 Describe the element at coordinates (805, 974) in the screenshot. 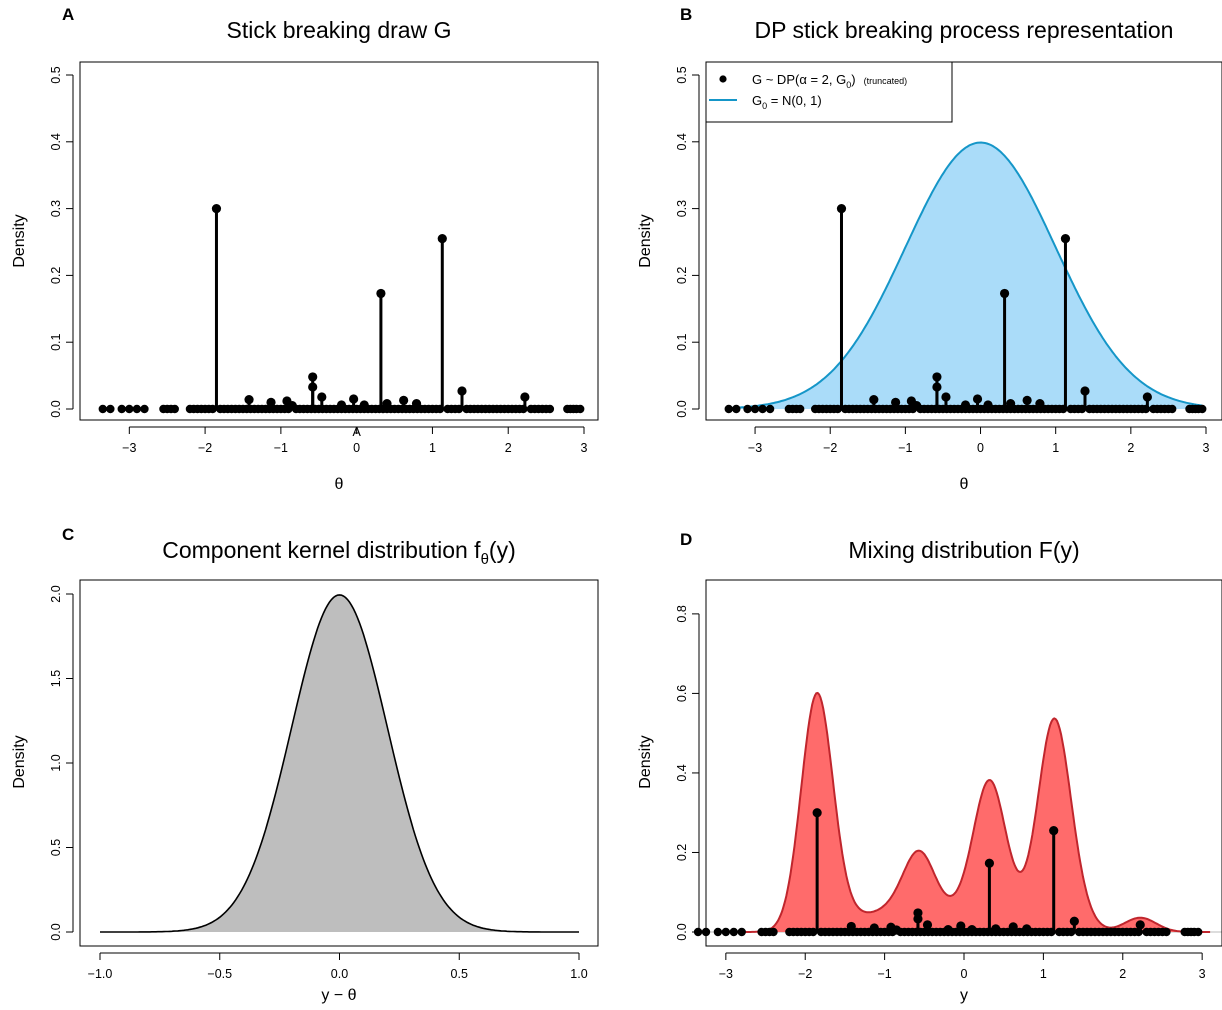

I see `panel-d-x-tick-label: −2` at that location.